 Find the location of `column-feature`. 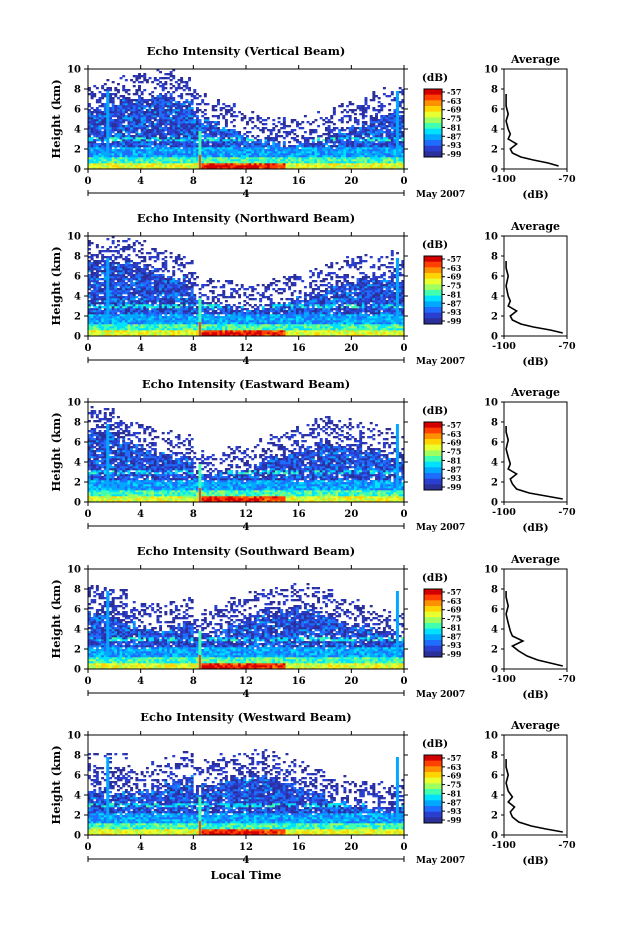

column-feature is located at coordinates (397, 124).